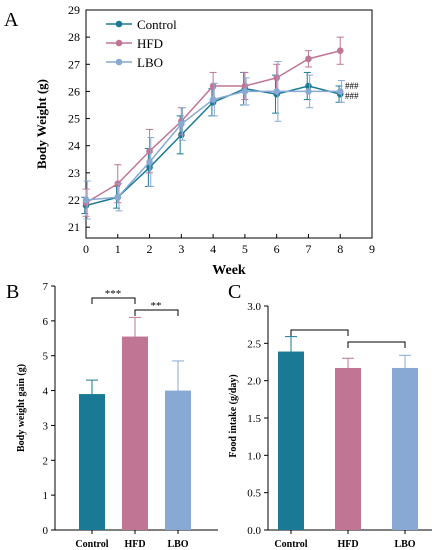 The height and width of the screenshot is (550, 438). Describe the element at coordinates (74, 146) in the screenshot. I see `y-tick-label-a: 24` at that location.